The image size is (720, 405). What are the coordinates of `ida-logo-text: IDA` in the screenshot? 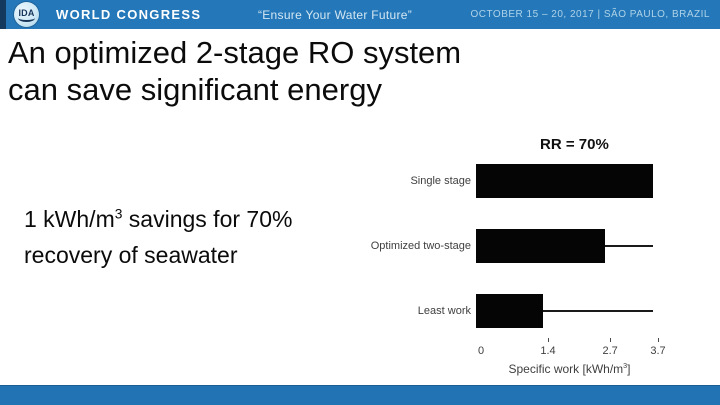 It's located at (26, 13).